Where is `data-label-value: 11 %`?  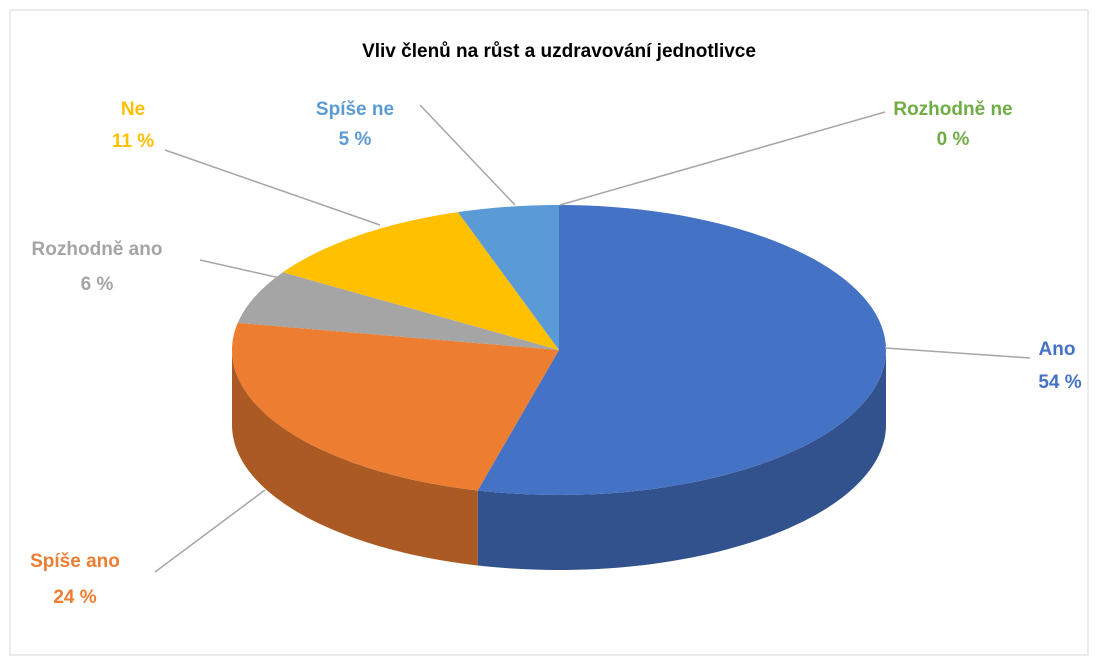
data-label-value: 11 % is located at coordinates (133, 141).